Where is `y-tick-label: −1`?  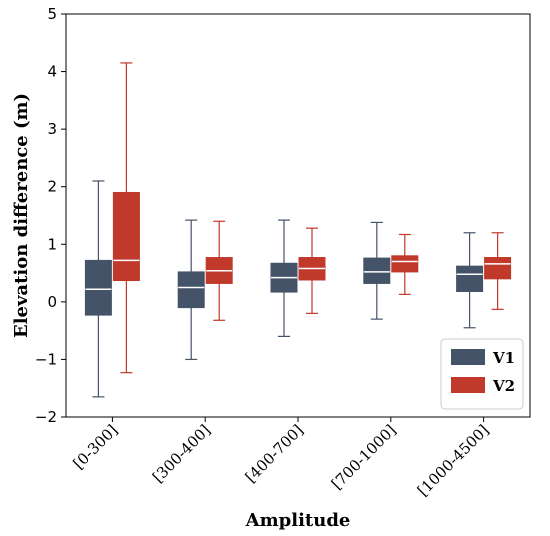
y-tick-label: −1 is located at coordinates (46, 359).